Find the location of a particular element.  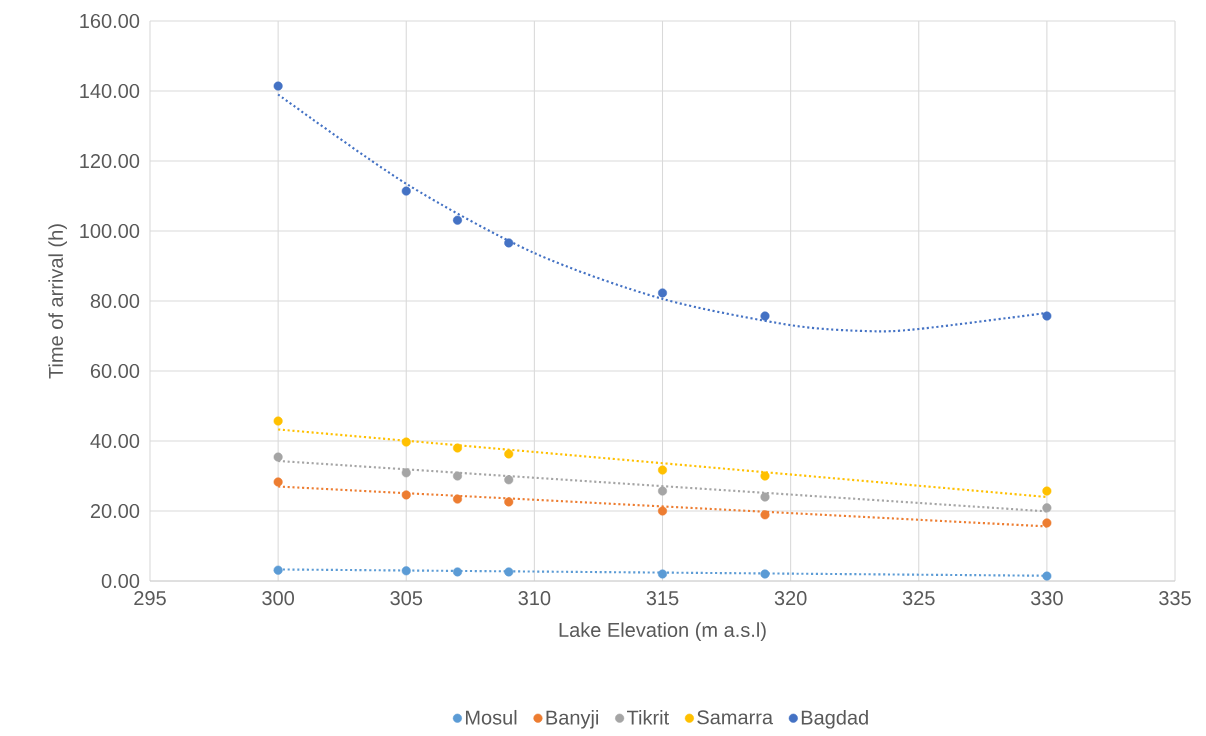

x-tick-label: 325 is located at coordinates (918, 598).